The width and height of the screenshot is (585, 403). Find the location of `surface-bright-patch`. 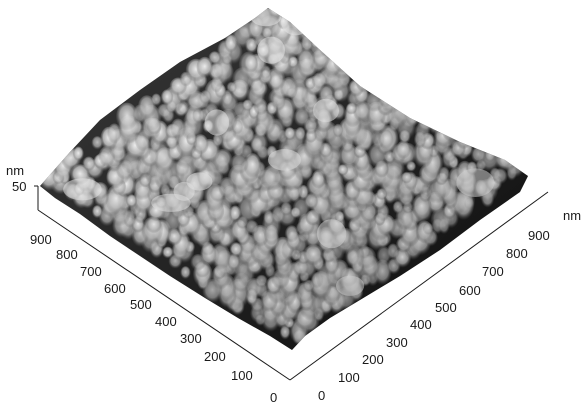

surface-bright-patch is located at coordinates (411, 97).